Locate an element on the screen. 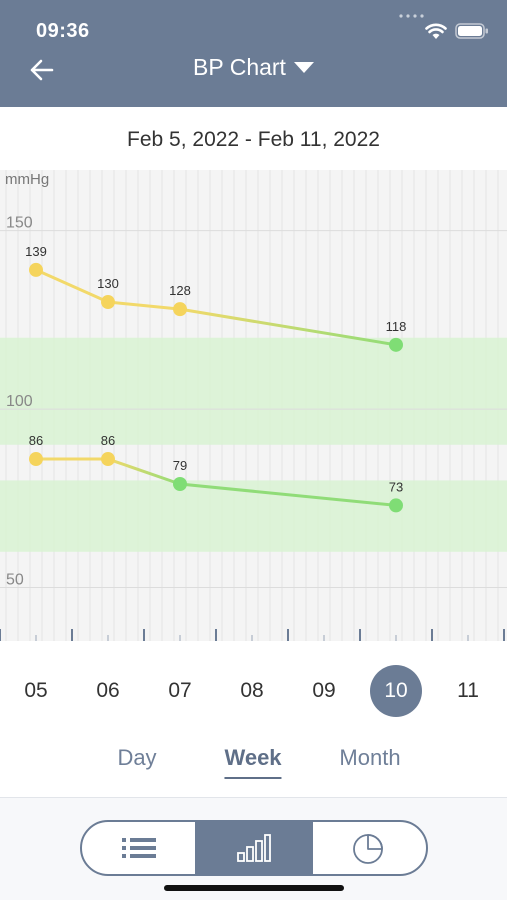 The width and height of the screenshot is (507, 900). data-label: 139 is located at coordinates (36, 251).